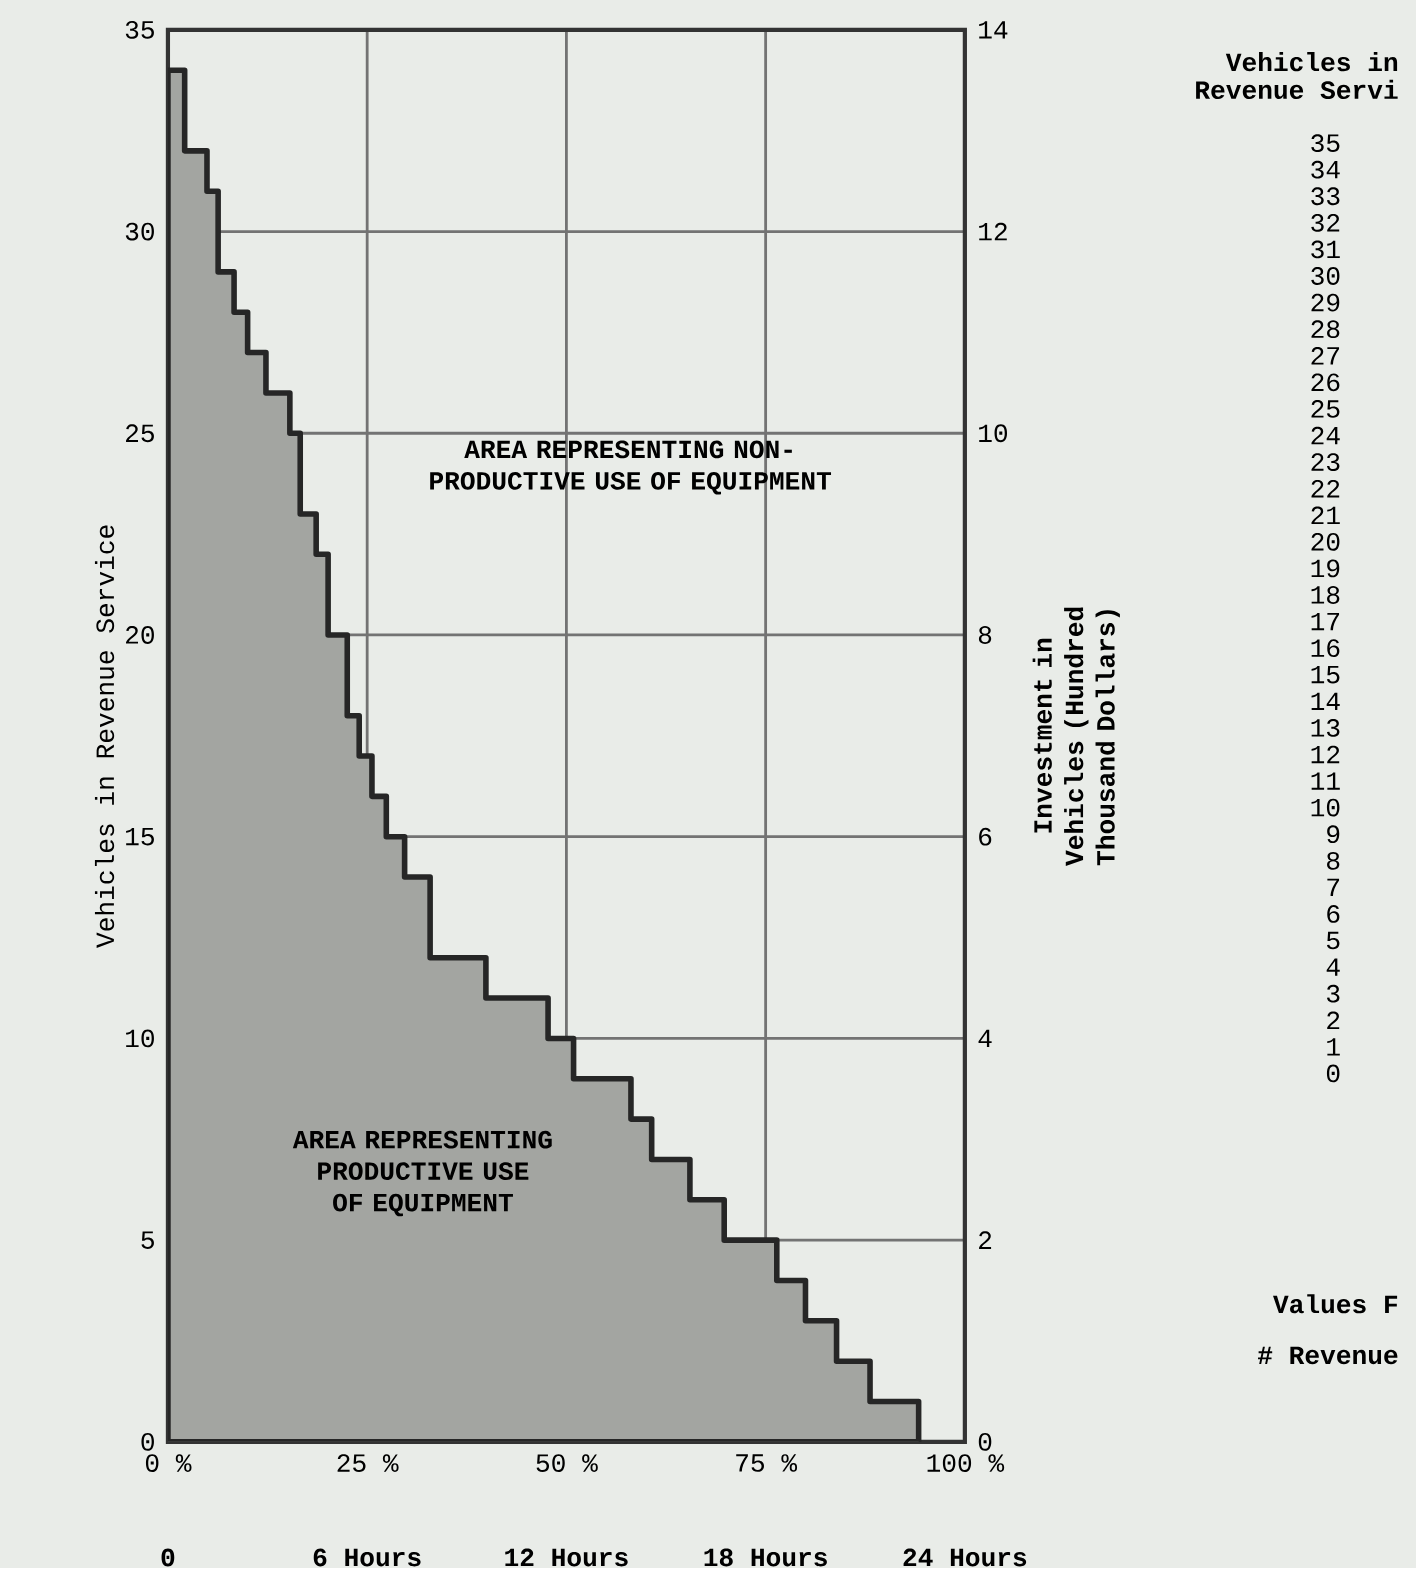 This screenshot has height=1578, width=1416. Describe the element at coordinates (965, 1557) in the screenshot. I see `x2-tick-label: 24 Hours` at that location.